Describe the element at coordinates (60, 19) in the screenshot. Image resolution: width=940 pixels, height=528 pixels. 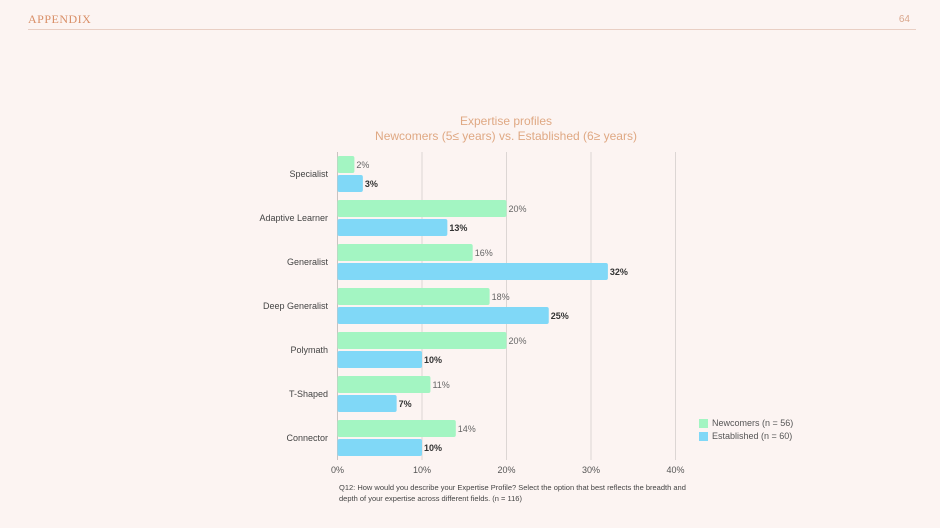
I see `section-title: APPENDIX` at that location.